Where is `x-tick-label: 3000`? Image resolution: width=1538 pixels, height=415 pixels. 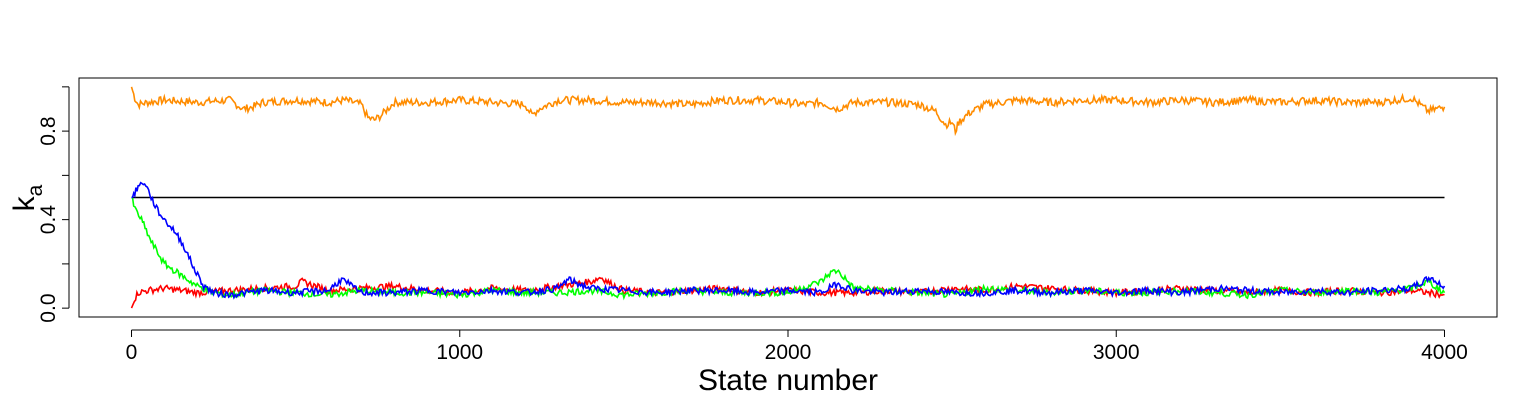 x-tick-label: 3000 is located at coordinates (1116, 352).